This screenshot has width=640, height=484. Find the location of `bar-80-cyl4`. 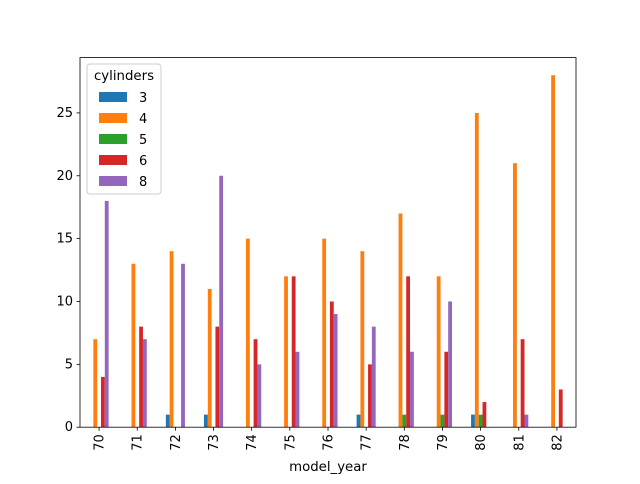

bar-80-cyl4 is located at coordinates (476, 270).